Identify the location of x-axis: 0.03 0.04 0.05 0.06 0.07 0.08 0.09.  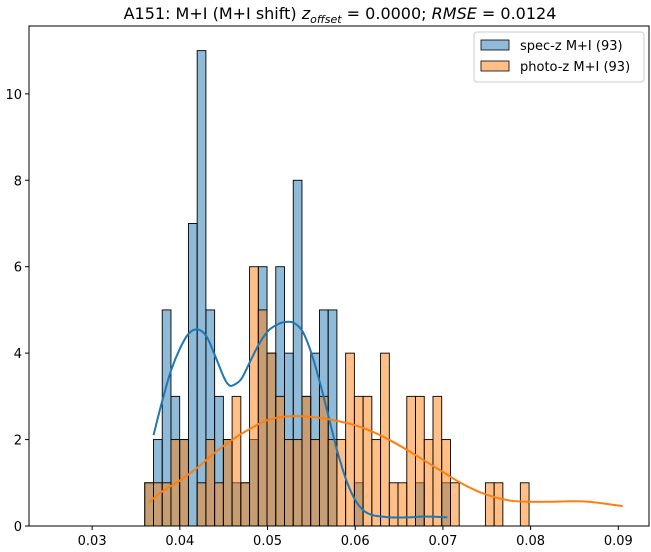
(355, 537).